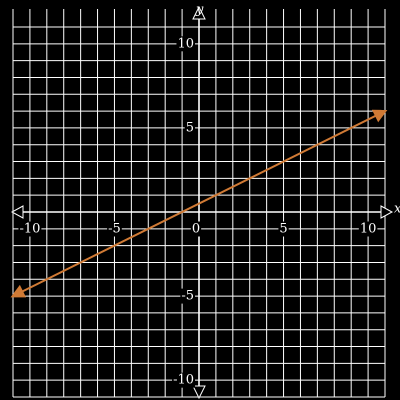 Image resolution: width=400 pixels, height=400 pixels. Describe the element at coordinates (196, 229) in the screenshot. I see `tick-label: 0` at that location.